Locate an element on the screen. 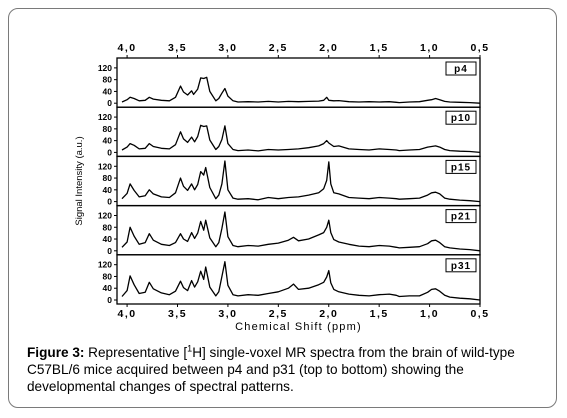 This screenshot has width=567, height=418. x-tick-label-top: 3,5 is located at coordinates (177, 48).